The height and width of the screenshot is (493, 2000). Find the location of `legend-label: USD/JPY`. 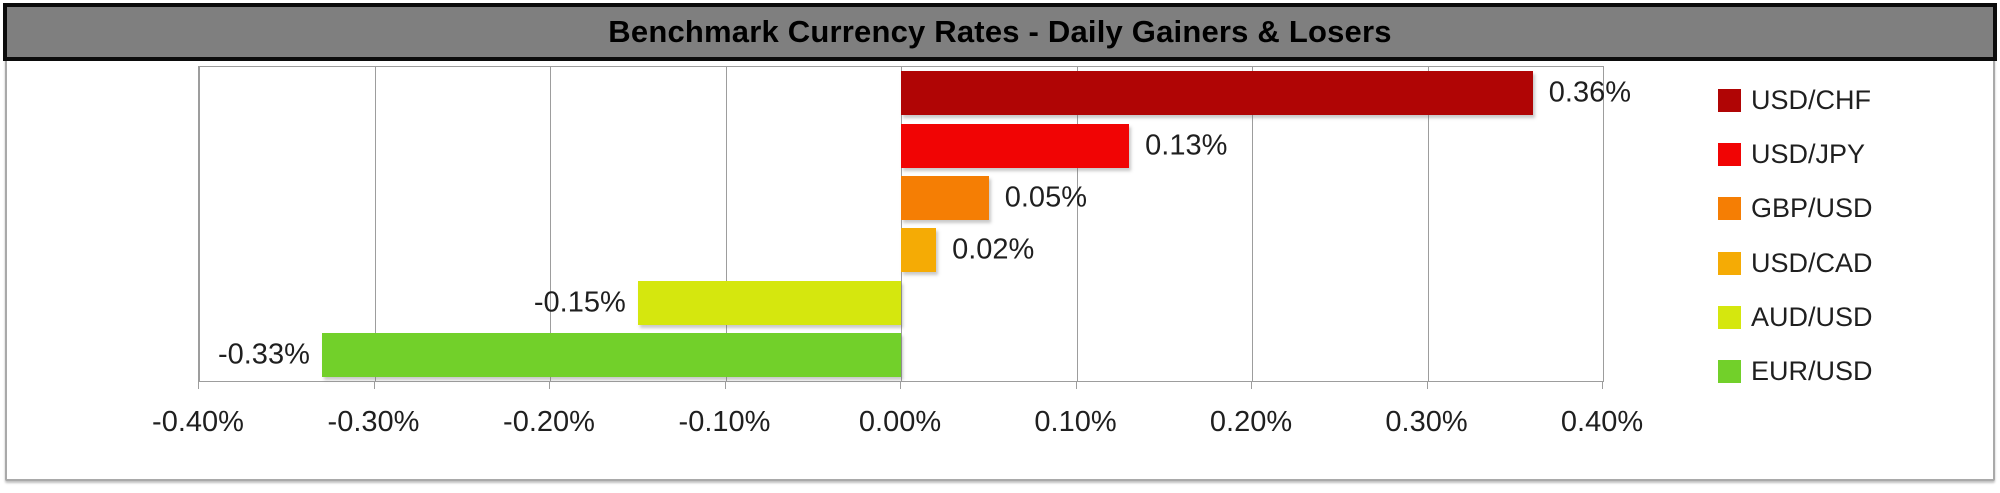

legend-label: USD/JPY is located at coordinates (1808, 153).